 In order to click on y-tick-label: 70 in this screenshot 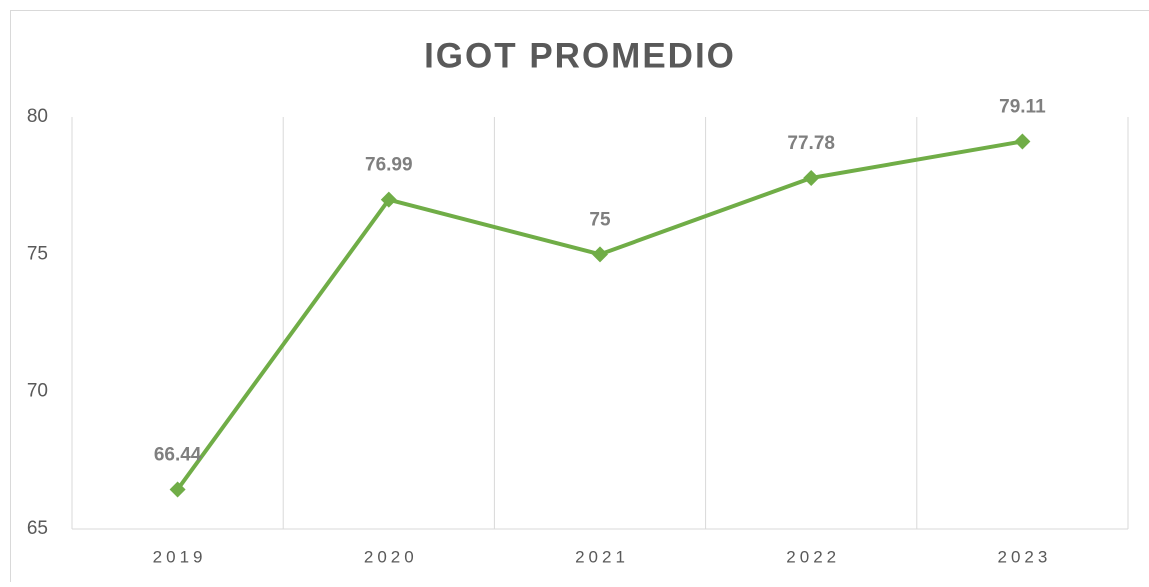, I will do `click(37, 391)`.